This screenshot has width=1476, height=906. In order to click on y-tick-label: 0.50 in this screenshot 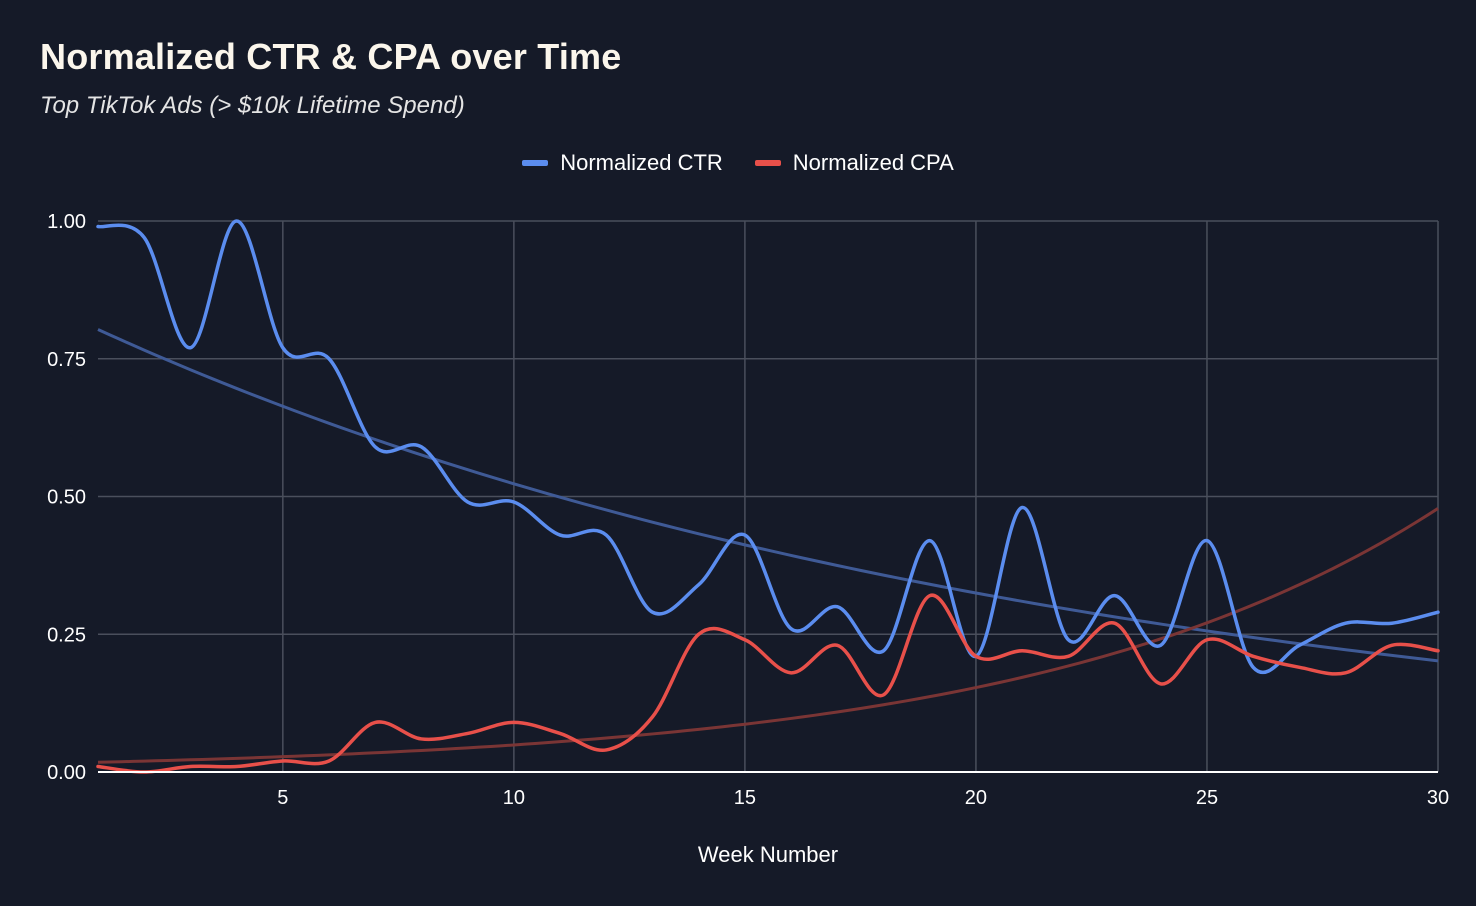, I will do `click(66, 498)`.